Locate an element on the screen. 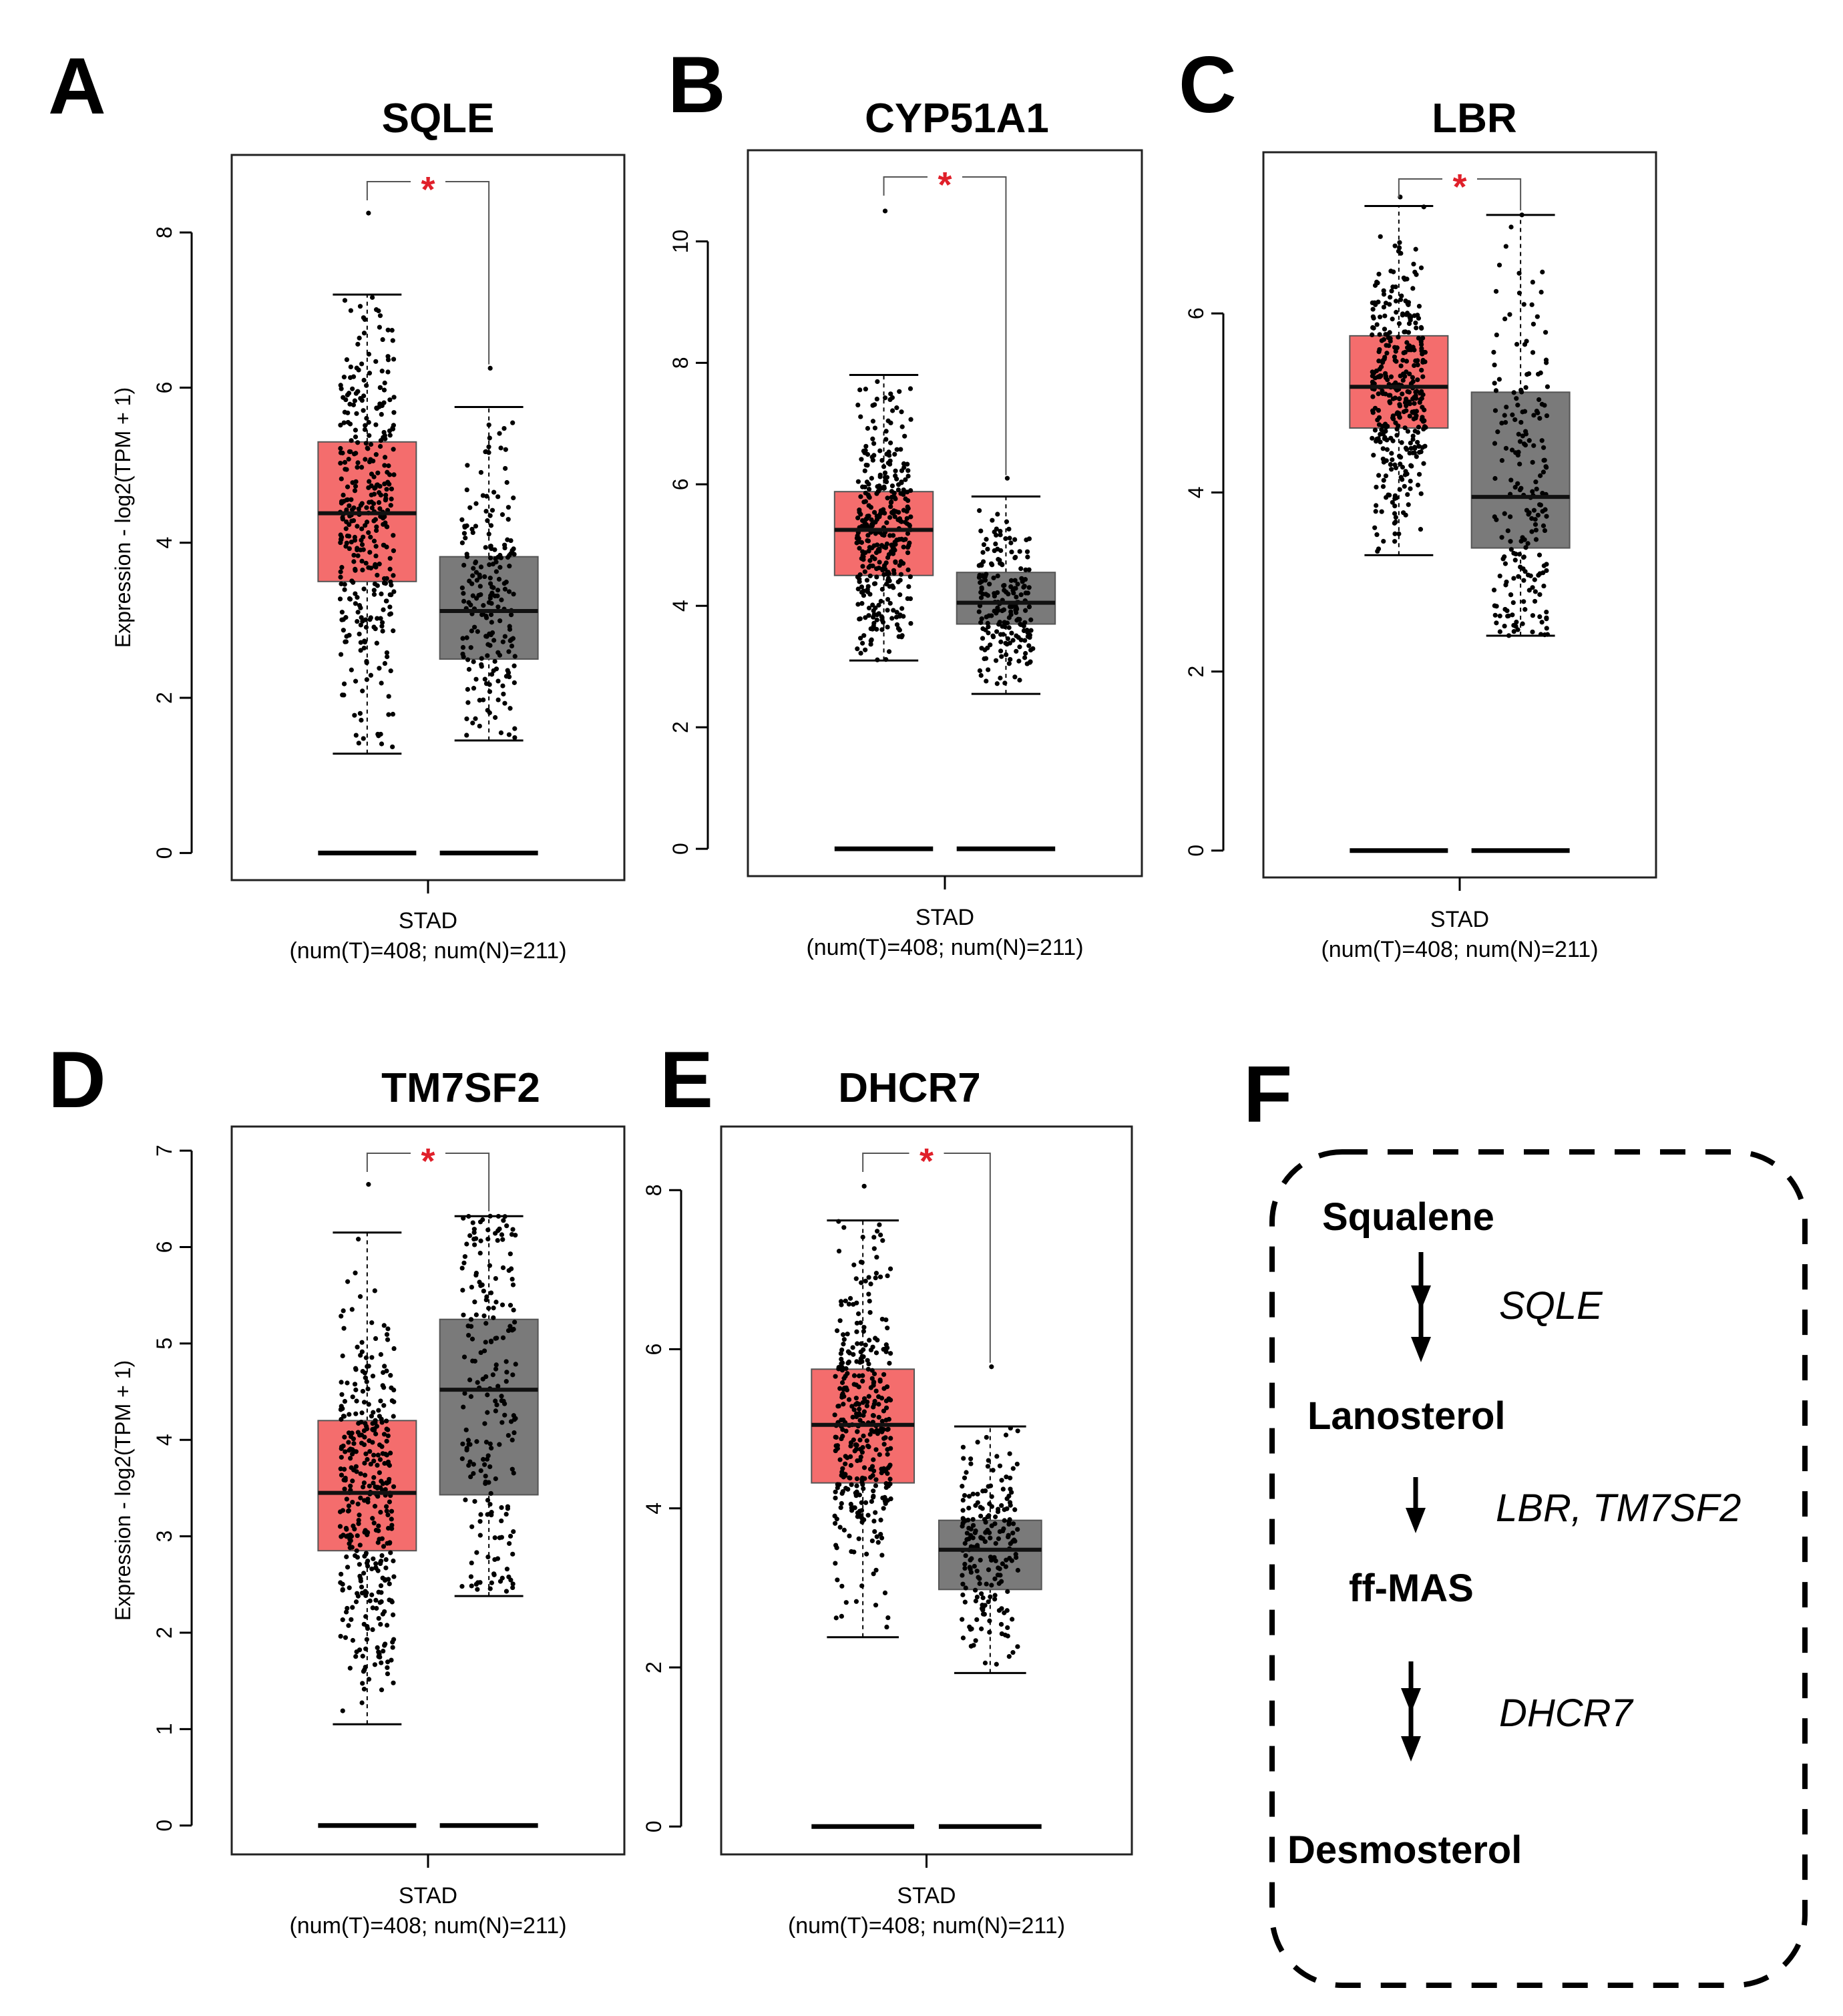  pathway-enzyme-sqle: SQLE is located at coordinates (1551, 1306).